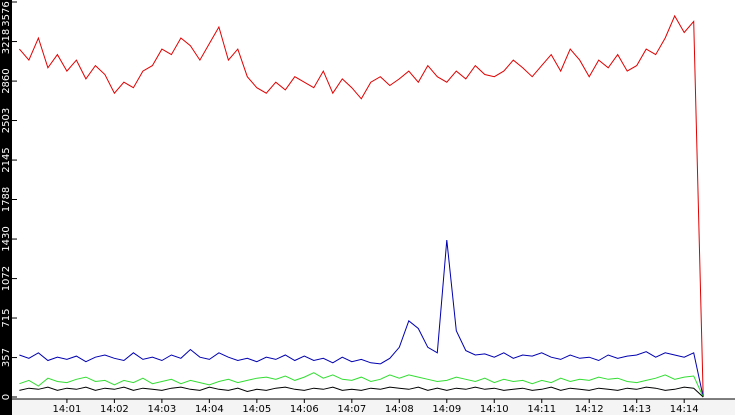  I want to click on x-tick-label: 14:03, so click(161, 409).